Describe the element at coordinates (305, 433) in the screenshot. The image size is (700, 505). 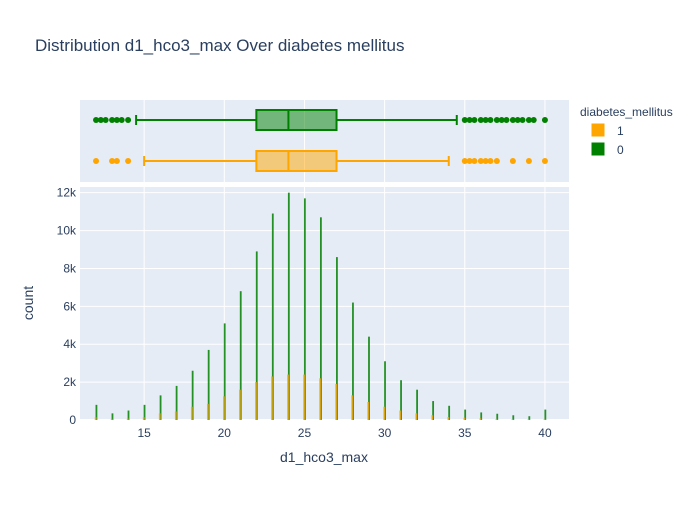
I see `x-tick-label: 25` at that location.